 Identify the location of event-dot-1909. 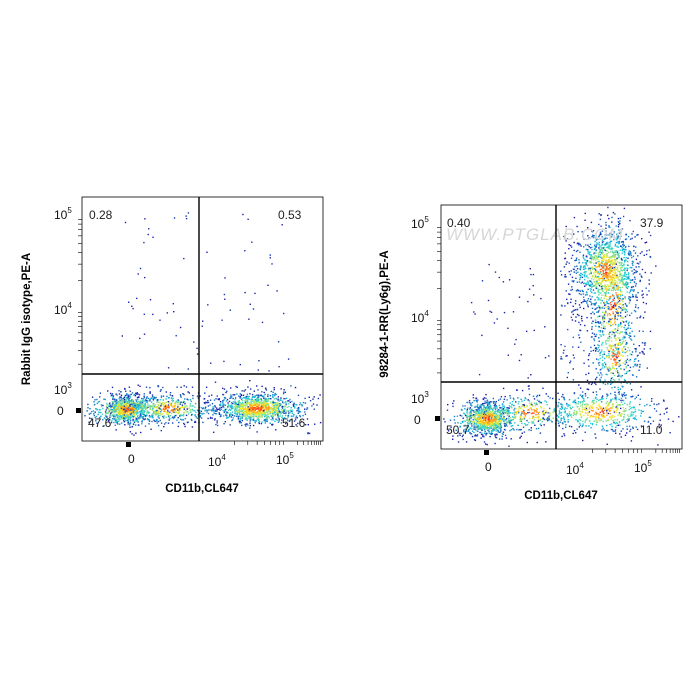
(298, 423).